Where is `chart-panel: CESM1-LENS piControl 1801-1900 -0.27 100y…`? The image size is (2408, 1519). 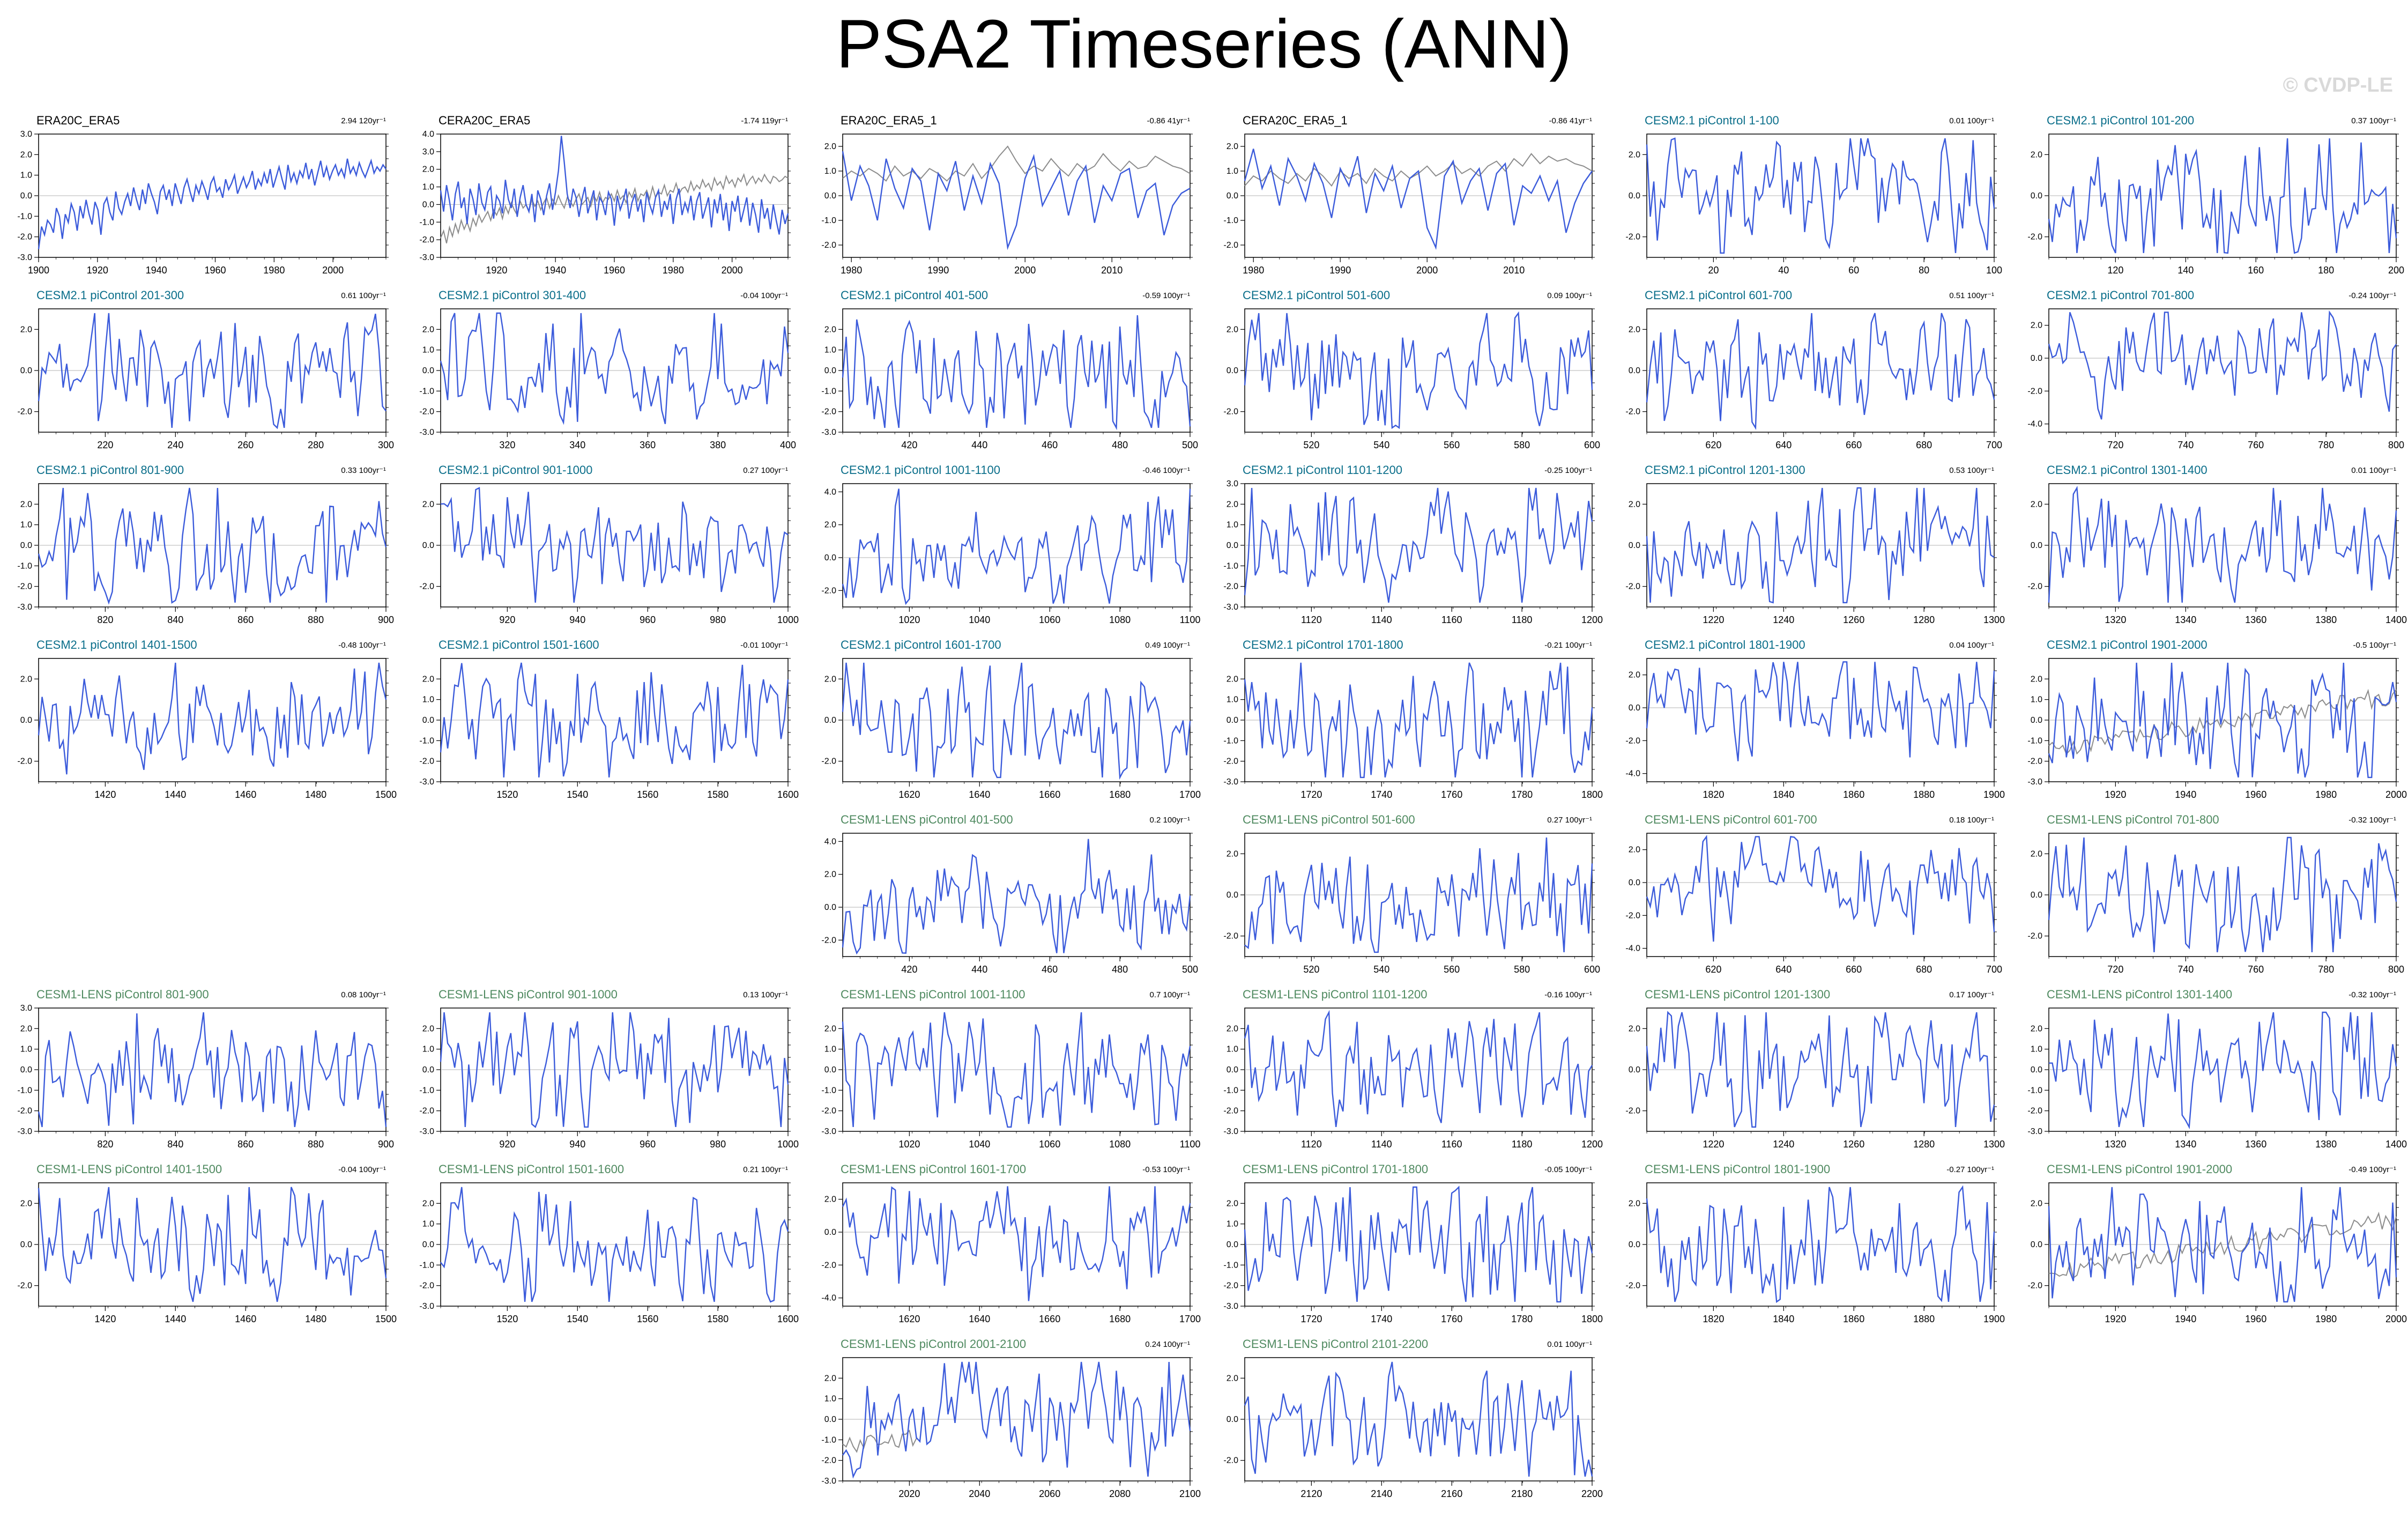 chart-panel: CESM1-LENS piControl 1801-1900 -0.27 100y… is located at coordinates (1843, 1248).